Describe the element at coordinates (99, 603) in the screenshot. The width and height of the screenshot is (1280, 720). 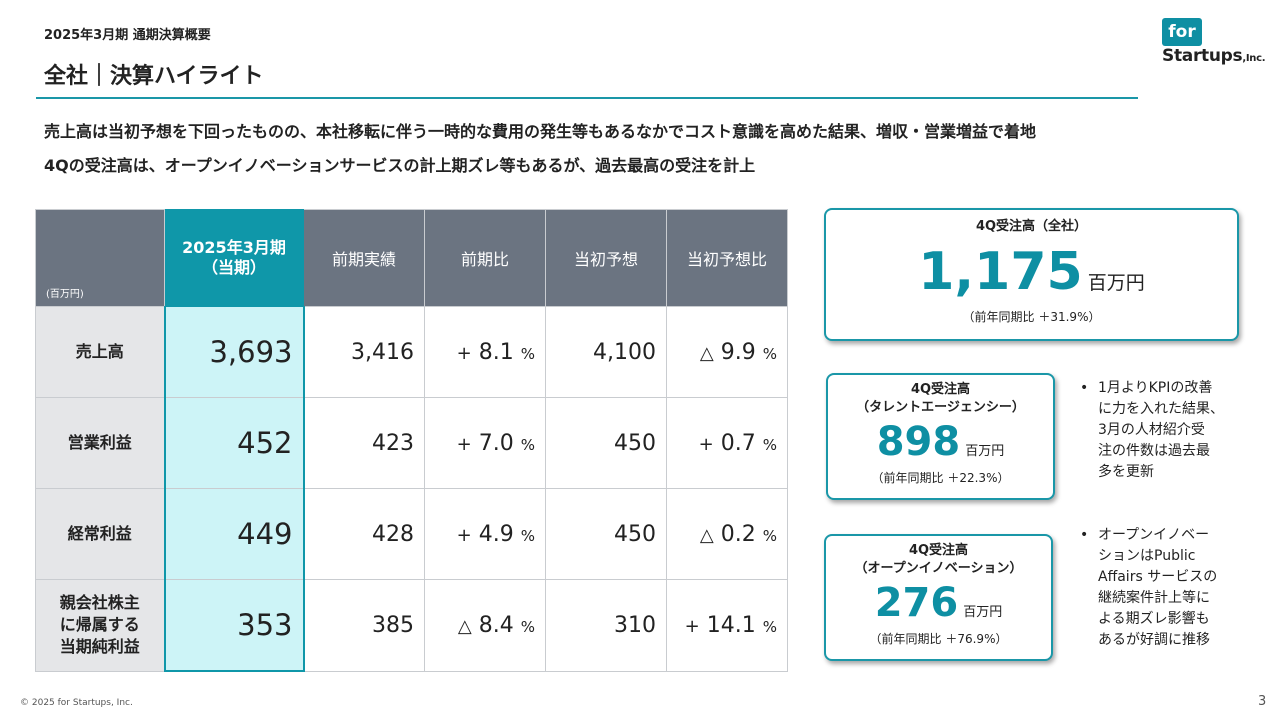
I see `row-label-line: 親会社株主` at that location.